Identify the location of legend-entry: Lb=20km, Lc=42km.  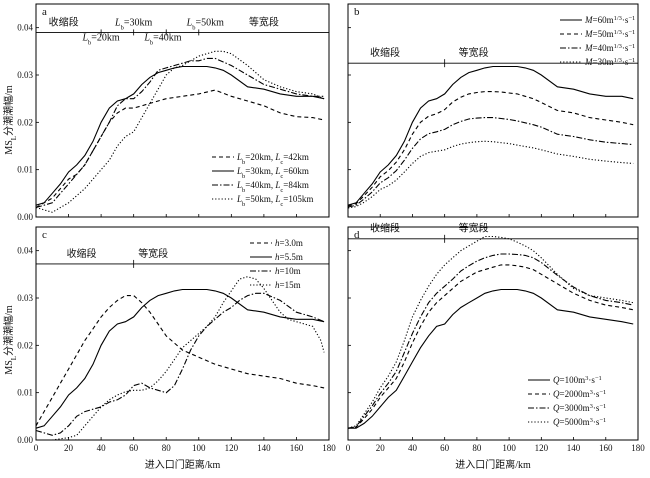
(272, 159).